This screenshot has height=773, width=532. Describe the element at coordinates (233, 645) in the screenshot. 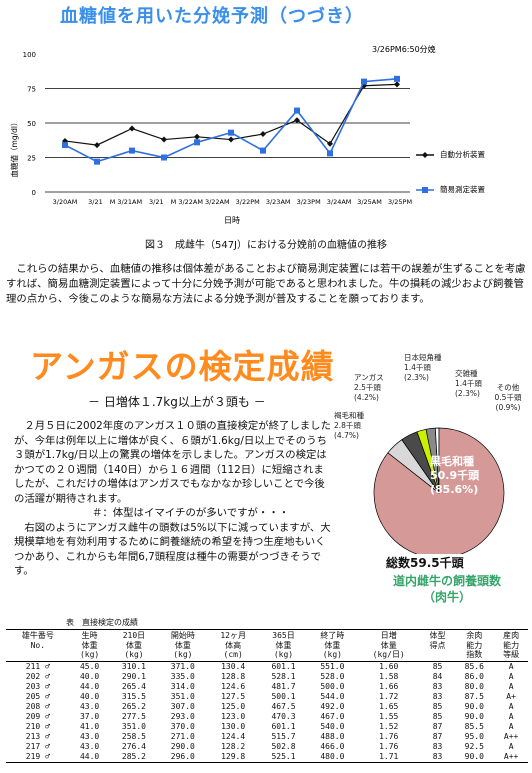

I see `table-header-cell: 12ヶ月 体高 (cm)` at that location.